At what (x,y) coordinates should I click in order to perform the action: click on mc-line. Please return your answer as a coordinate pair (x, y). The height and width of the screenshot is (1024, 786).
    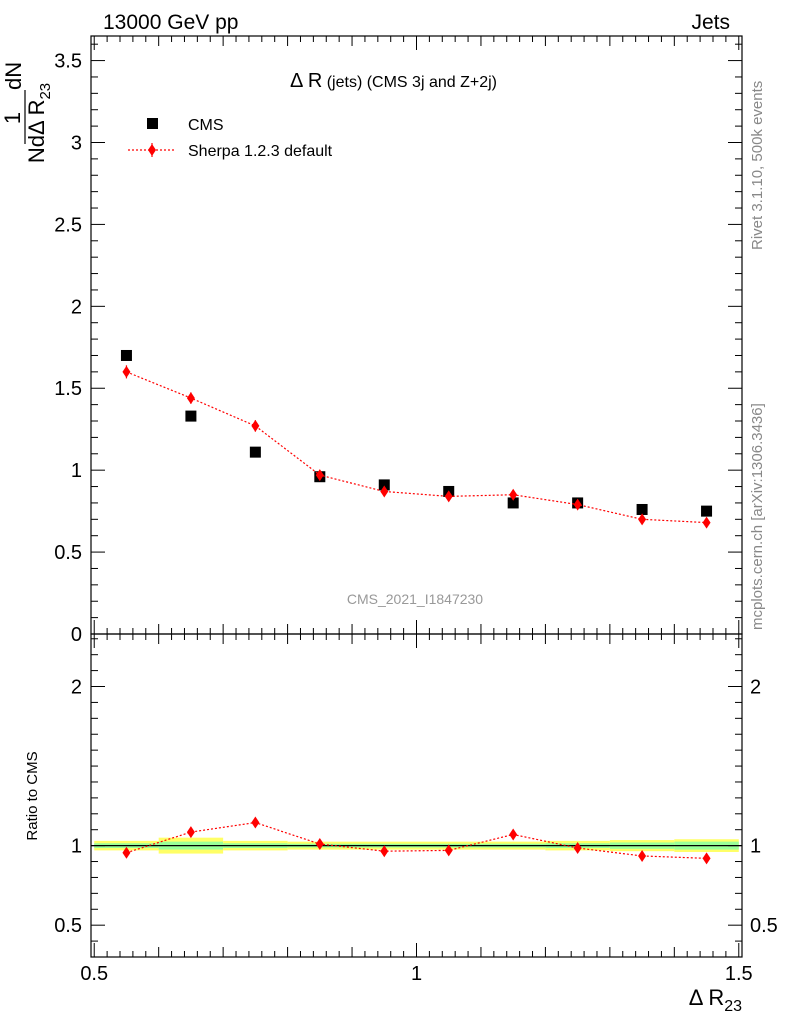
    Looking at the image, I should click on (416, 447).